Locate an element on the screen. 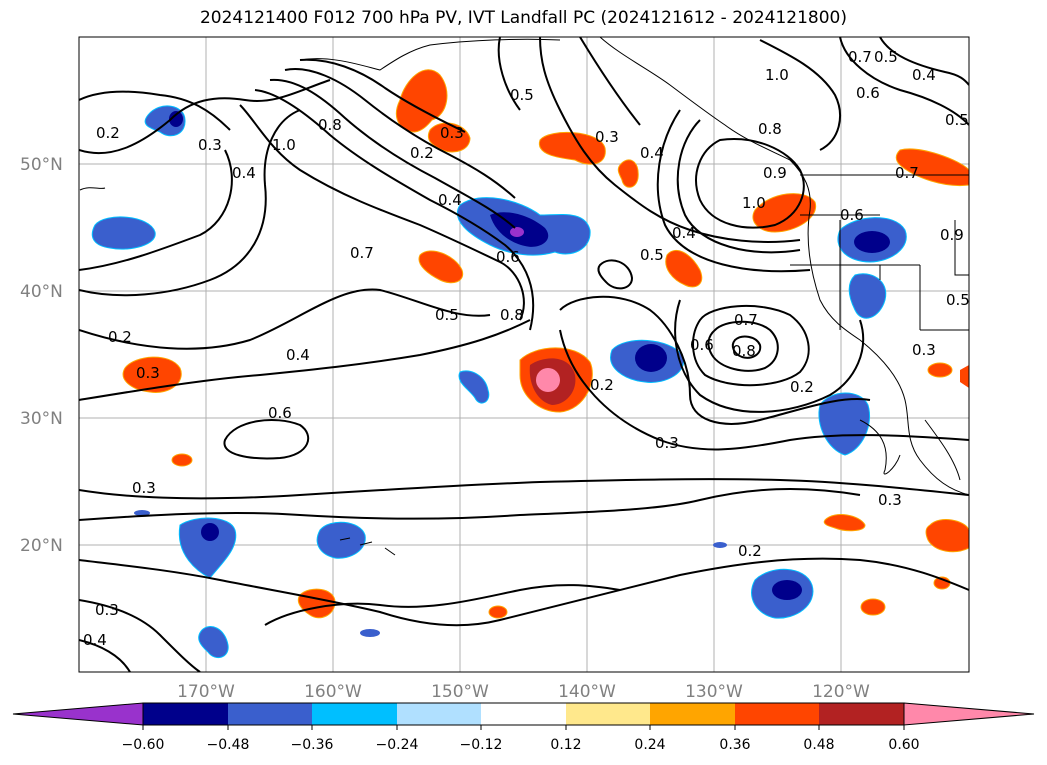 The image size is (1047, 765). latitude-labels: 50°N 40°N 30°N 20°N is located at coordinates (41, 355).